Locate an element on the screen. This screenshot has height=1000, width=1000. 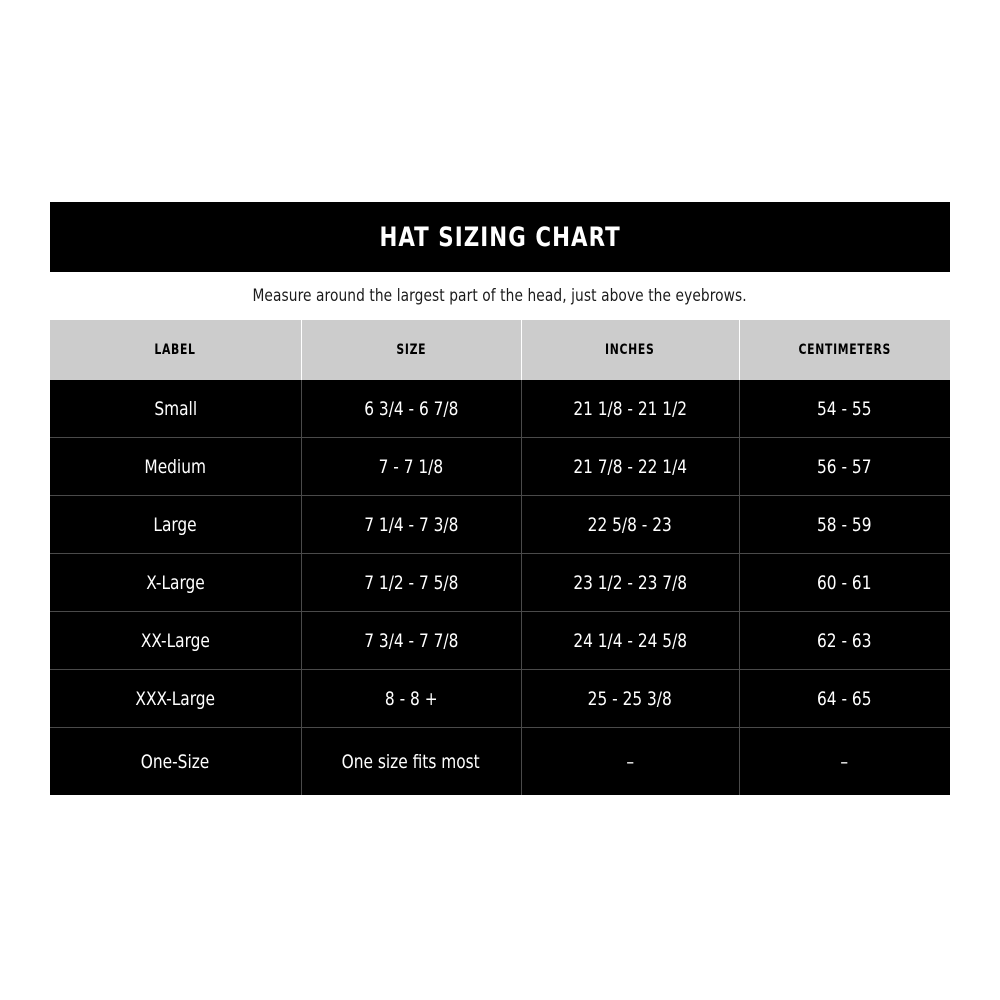
cell-label: Medium is located at coordinates (176, 466).